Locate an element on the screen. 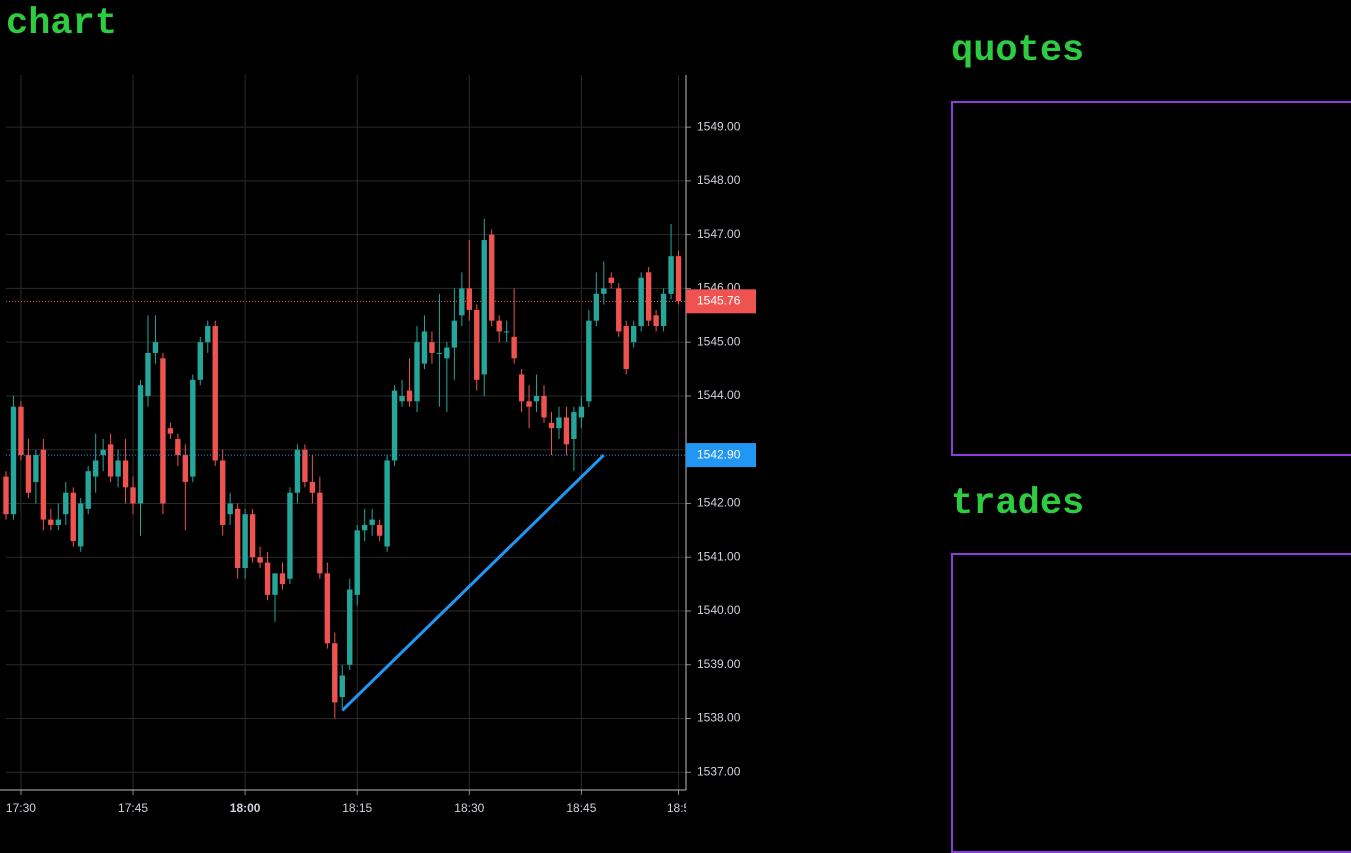 The height and width of the screenshot is (853, 1351). y-tick-label: 1548.00 is located at coordinates (719, 180).